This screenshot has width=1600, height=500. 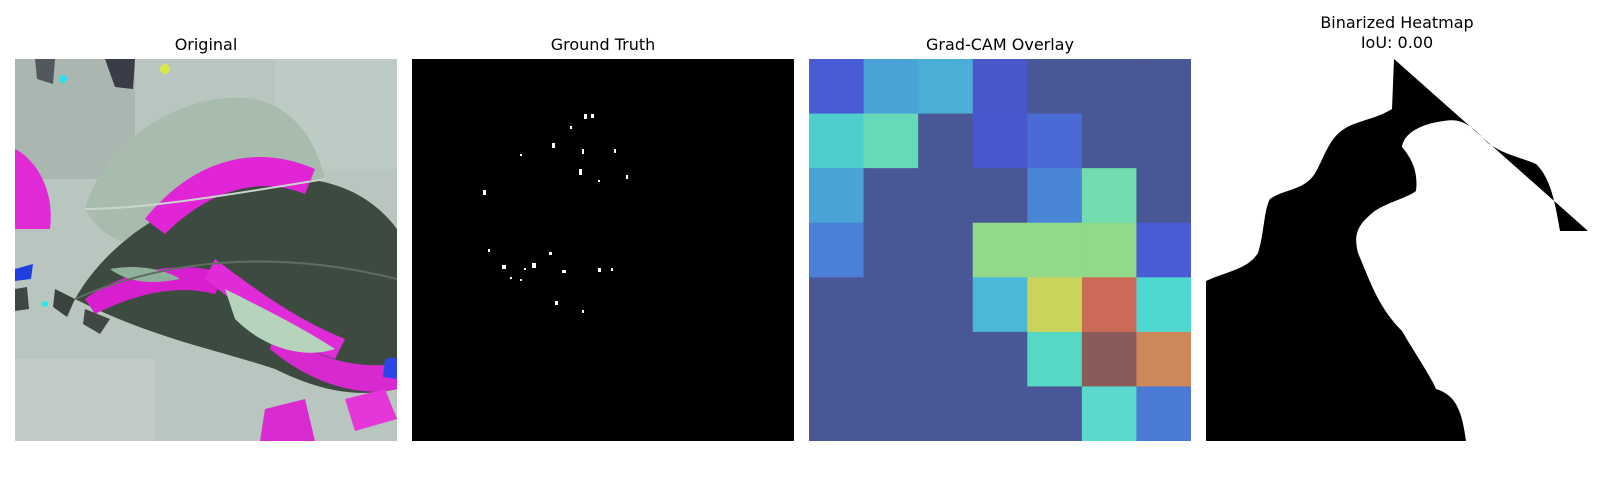 What do you see at coordinates (1397, 22) in the screenshot?
I see `binarized-heatmap-title-line: Binarized Heatmap` at bounding box center [1397, 22].